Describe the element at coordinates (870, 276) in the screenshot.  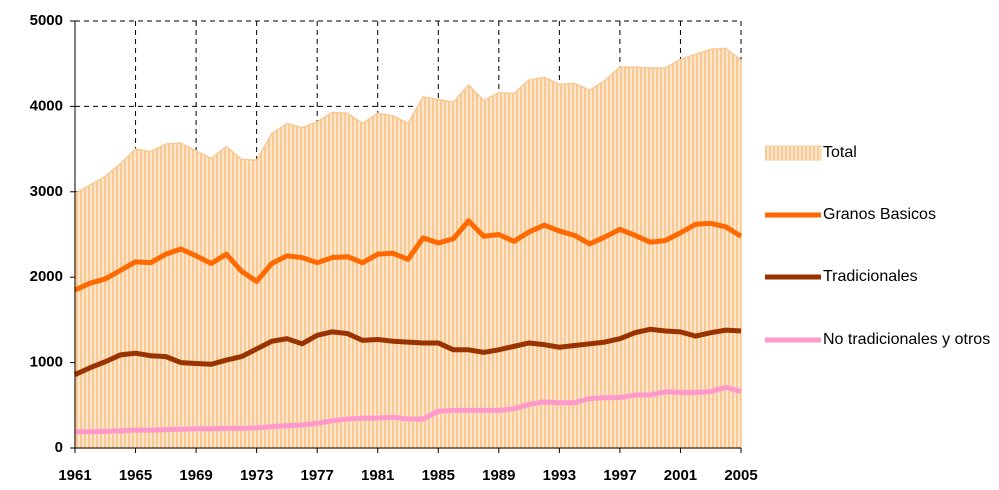
I see `legend-label: Tradicionales` at that location.